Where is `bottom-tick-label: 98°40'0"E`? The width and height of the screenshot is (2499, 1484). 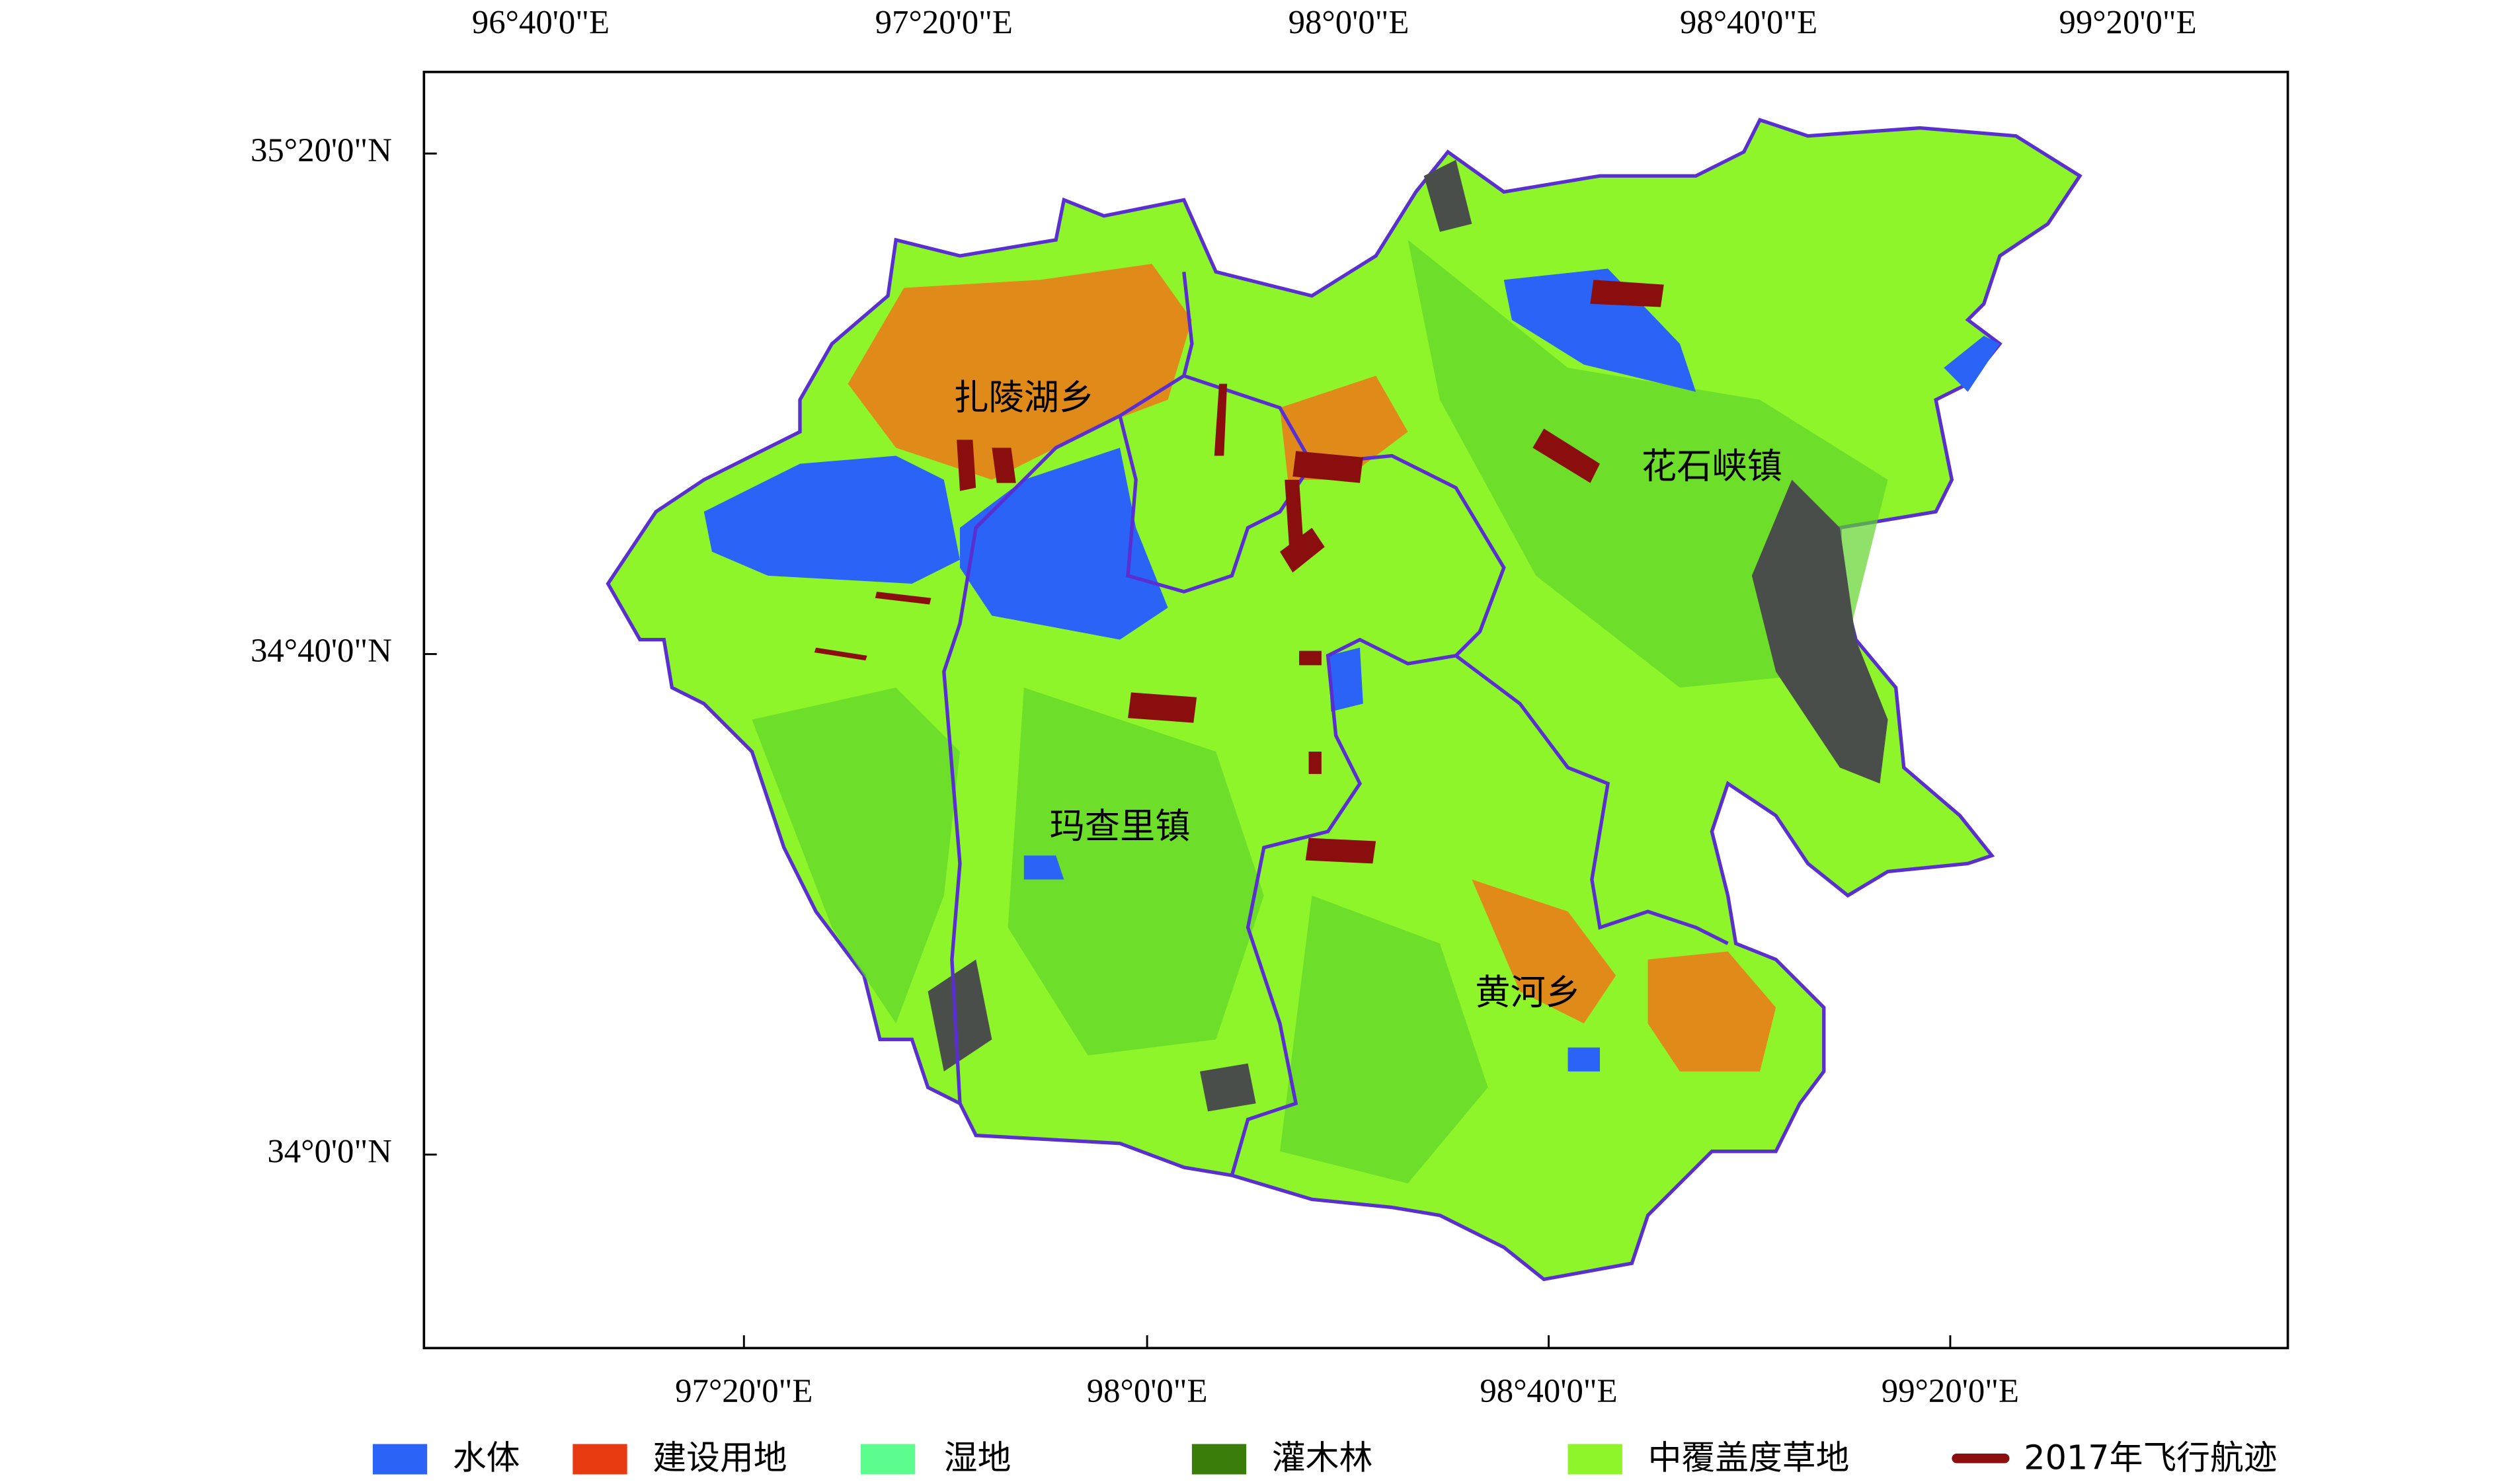 bottom-tick-label: 98°40'0"E is located at coordinates (1548, 1390).